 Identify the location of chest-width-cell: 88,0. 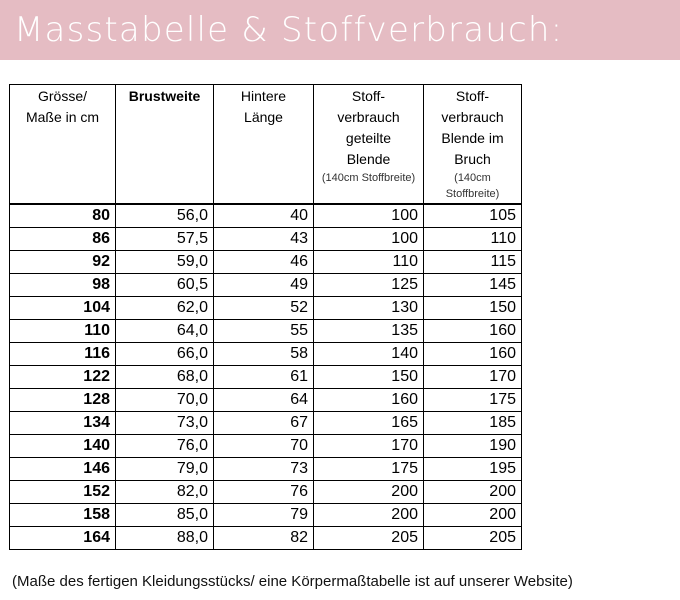
(164, 538).